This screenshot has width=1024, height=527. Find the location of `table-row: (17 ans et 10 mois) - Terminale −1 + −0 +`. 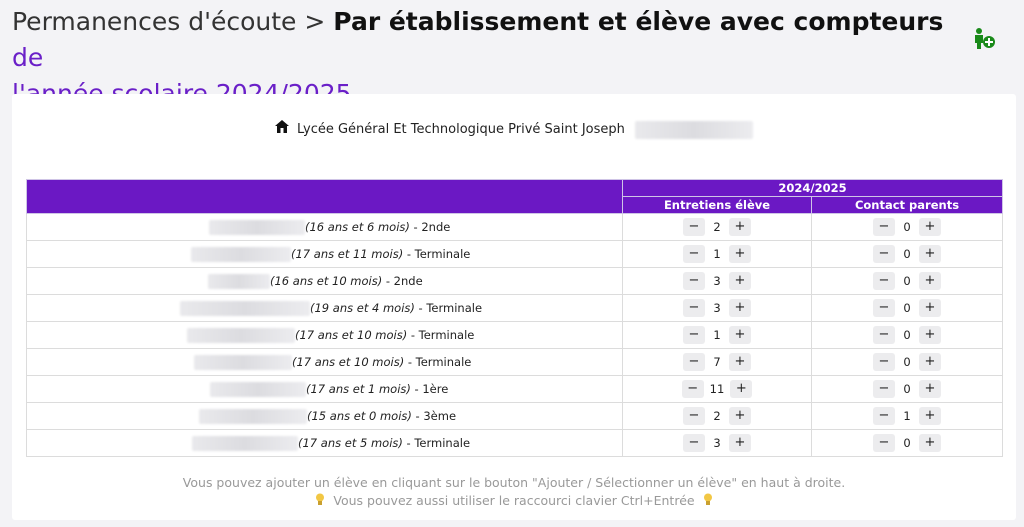

table-row: (17 ans et 10 mois) - Terminale −1 + −0 + is located at coordinates (514, 335).